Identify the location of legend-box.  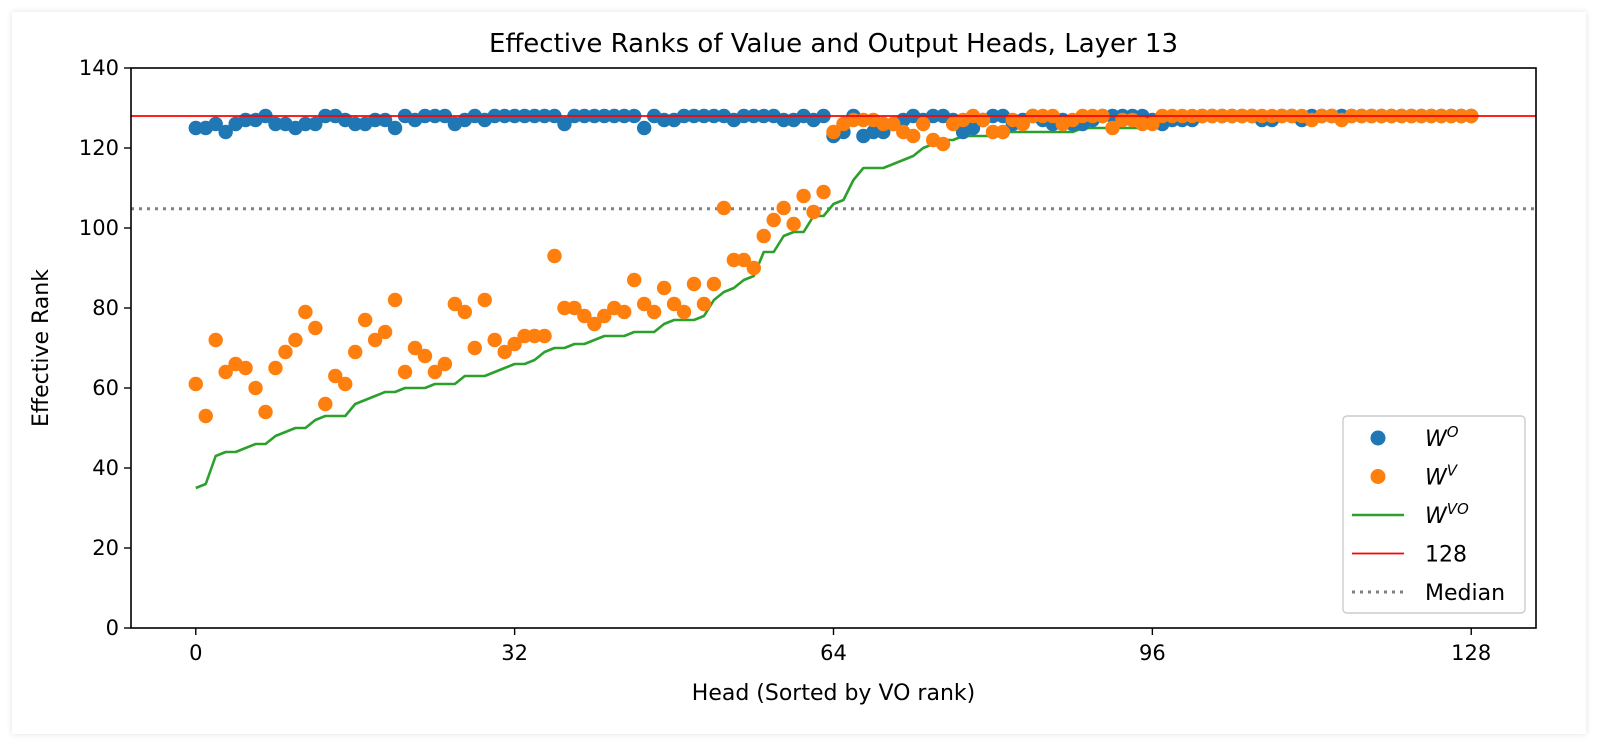
(1434, 514).